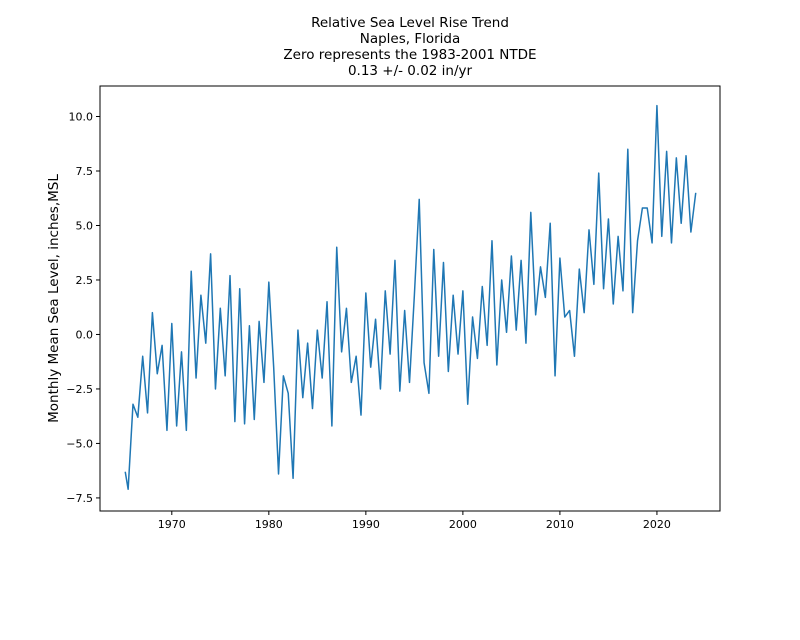 This screenshot has height=640, width=800. What do you see at coordinates (54, 298) in the screenshot?
I see `y-axis-label: Monthly Mean Sea Level, inches,MSL` at bounding box center [54, 298].